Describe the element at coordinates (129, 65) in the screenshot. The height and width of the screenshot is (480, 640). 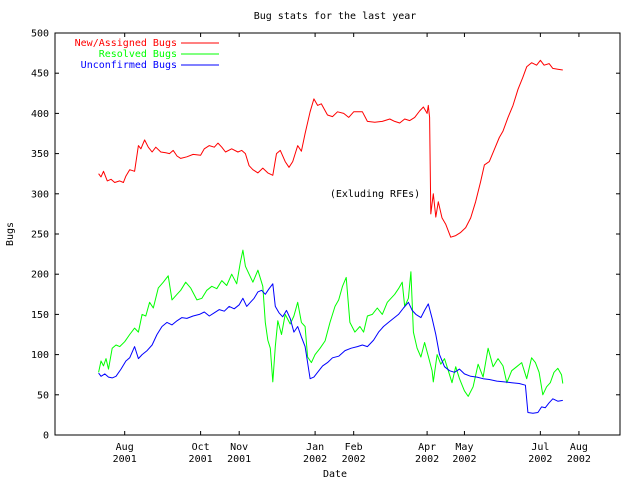
I see `legend-label-unconfirmed-bugs: Unconfirmed Bugs` at that location.